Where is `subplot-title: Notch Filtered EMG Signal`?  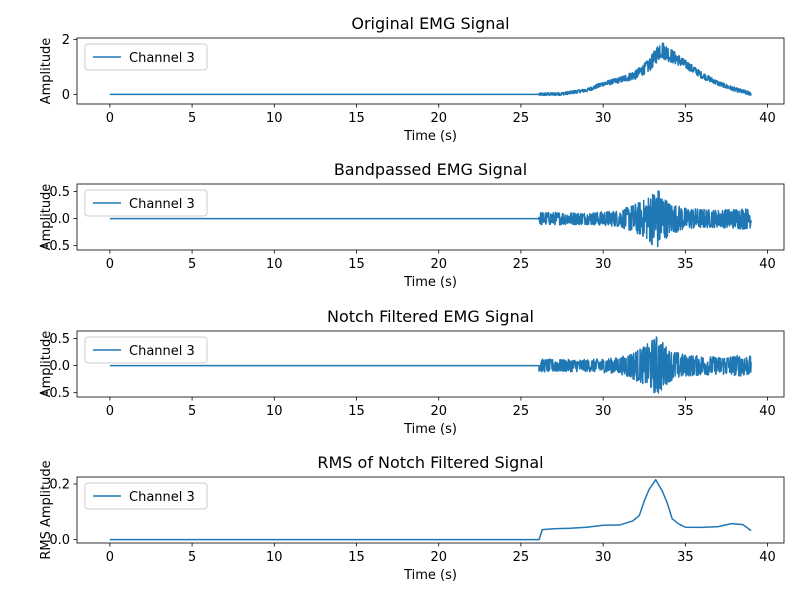 subplot-title: Notch Filtered EMG Signal is located at coordinates (430, 316).